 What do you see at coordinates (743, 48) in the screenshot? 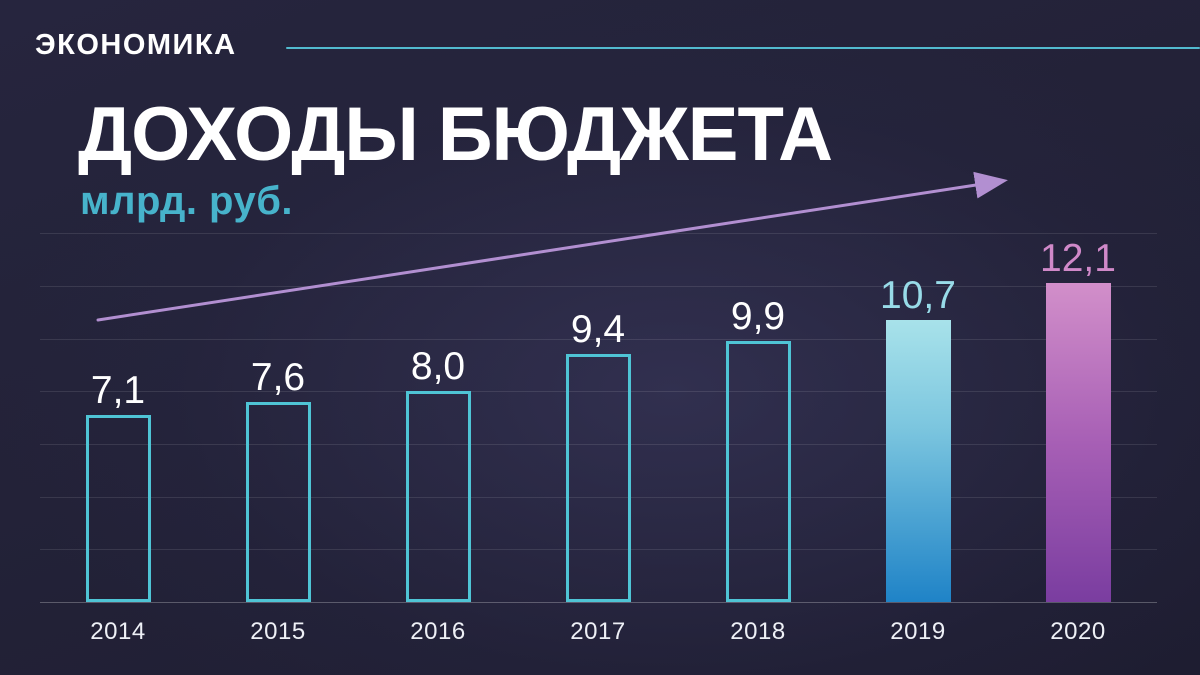
I see `header-divider-line` at bounding box center [743, 48].